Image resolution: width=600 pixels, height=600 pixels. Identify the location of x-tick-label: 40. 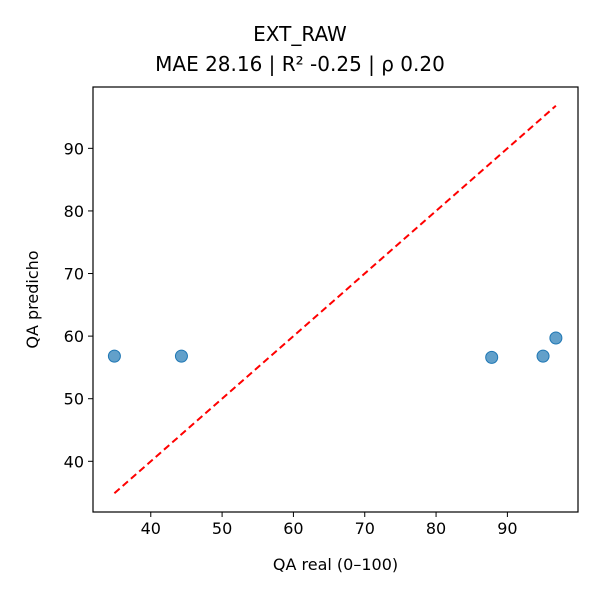
(151, 528).